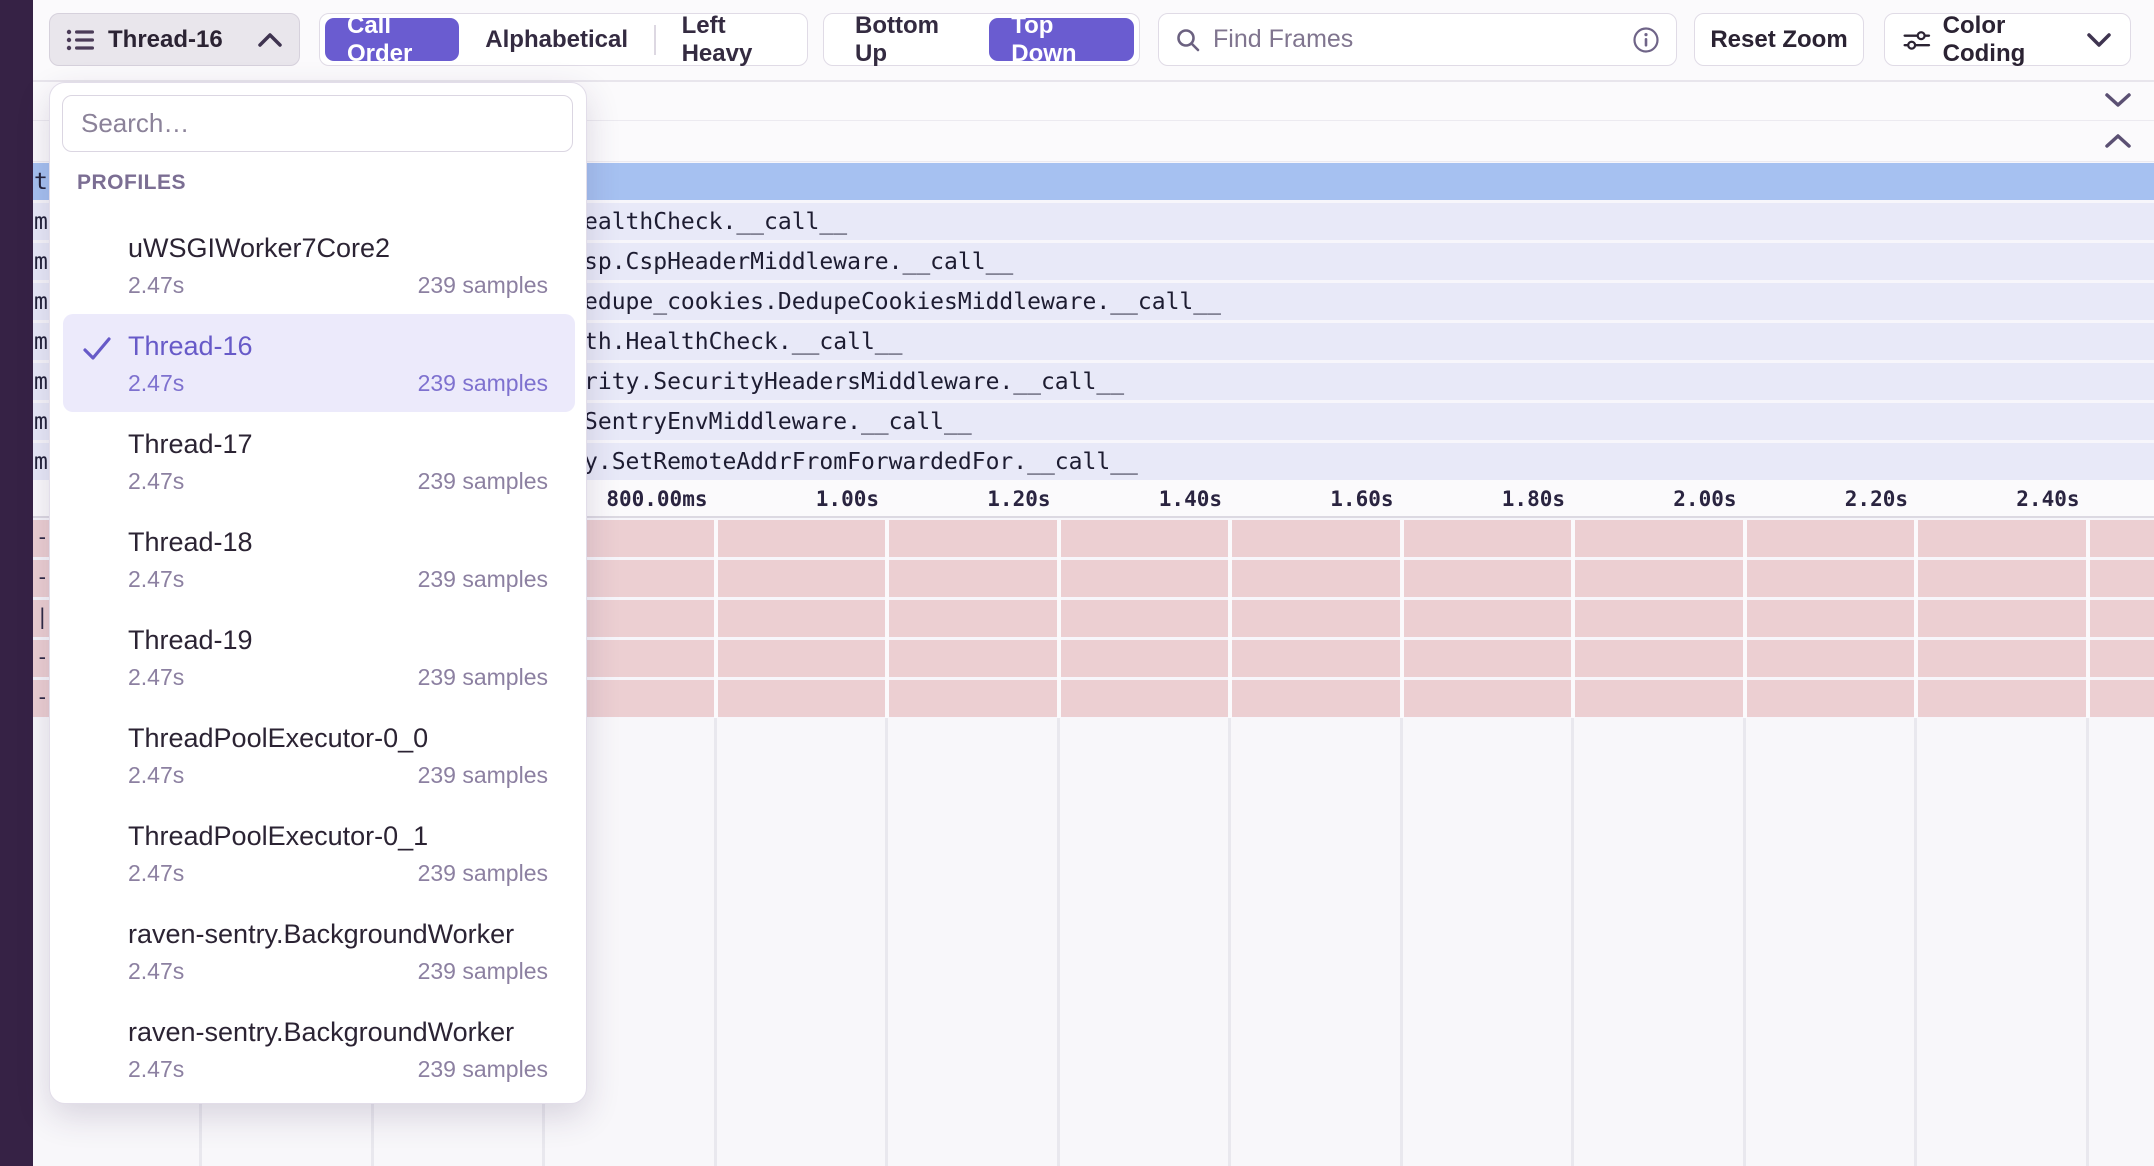 The image size is (2154, 1166). What do you see at coordinates (1533, 499) in the screenshot?
I see `axis-tick-label: 1.80s` at bounding box center [1533, 499].